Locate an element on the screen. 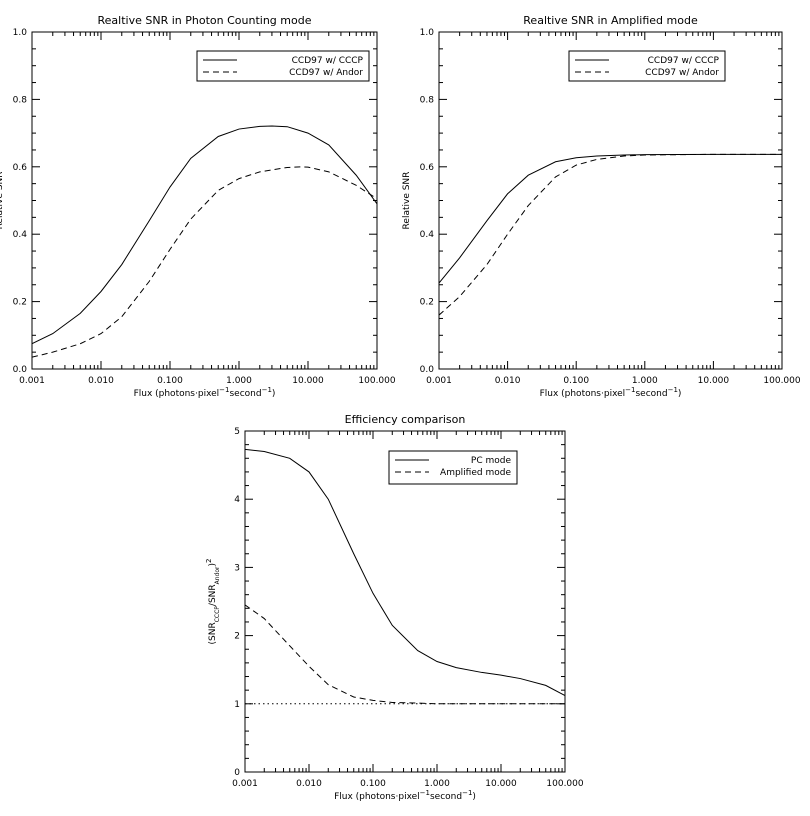  legend-label-2: Amplified mode is located at coordinates (475, 473).